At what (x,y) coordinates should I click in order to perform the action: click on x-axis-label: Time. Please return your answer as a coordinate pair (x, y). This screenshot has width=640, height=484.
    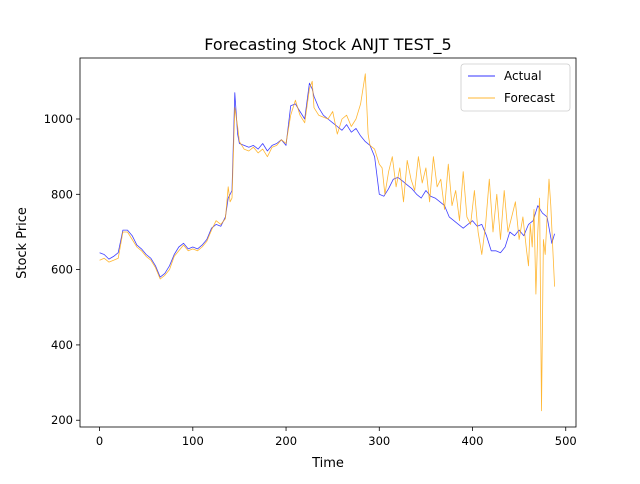
    Looking at the image, I should click on (327, 463).